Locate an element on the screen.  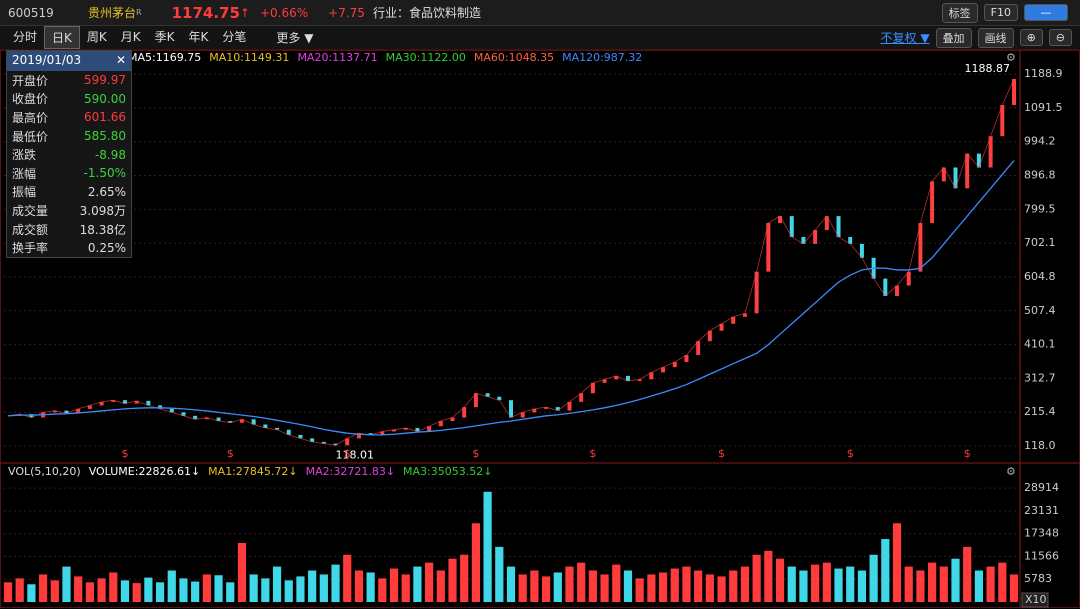
info-label: 涨跌 is located at coordinates (24, 155).